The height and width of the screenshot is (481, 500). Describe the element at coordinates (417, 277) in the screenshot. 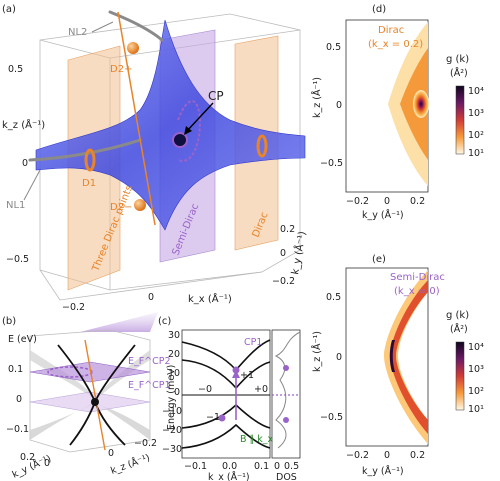

I see `e-title-1: Semi-Dirac` at that location.